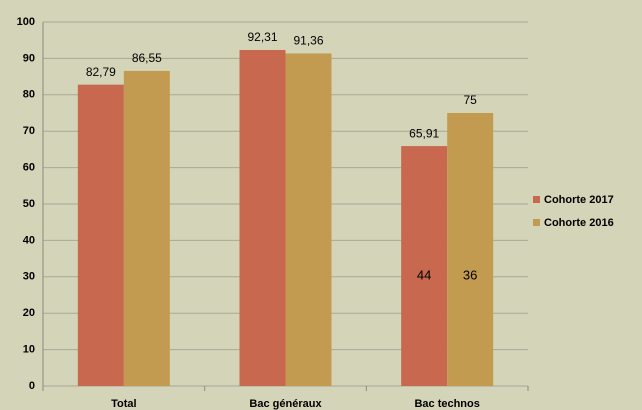  What do you see at coordinates (470, 100) in the screenshot?
I see `value-label: 75` at bounding box center [470, 100].